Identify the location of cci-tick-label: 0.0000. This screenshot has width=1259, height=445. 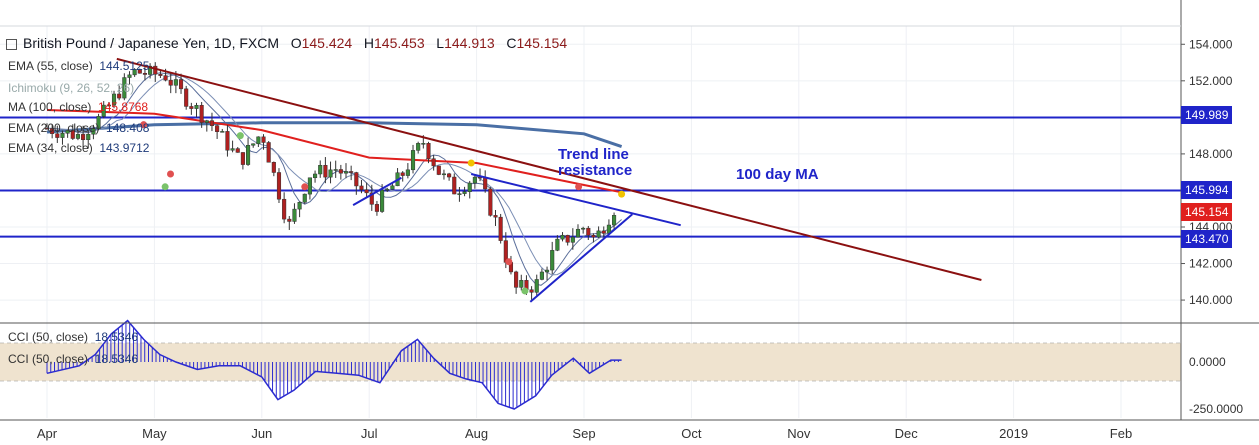
(1207, 362).